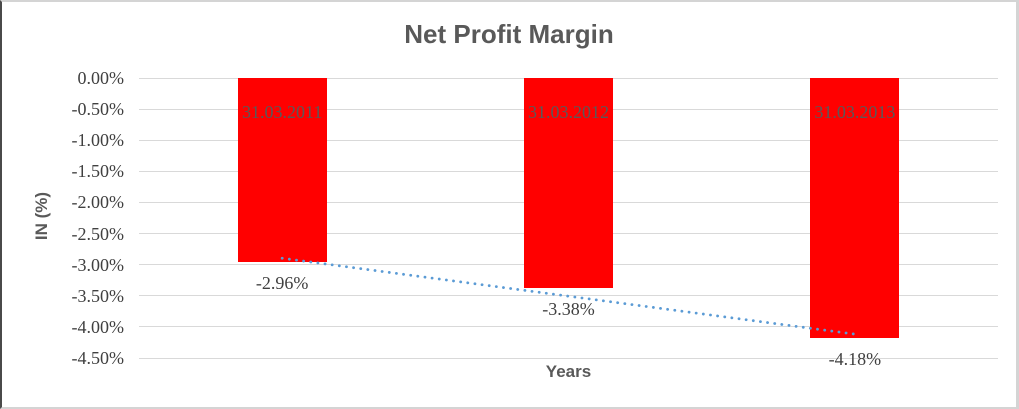  Describe the element at coordinates (509, 34) in the screenshot. I see `chart-title: Net Profit Margin` at that location.